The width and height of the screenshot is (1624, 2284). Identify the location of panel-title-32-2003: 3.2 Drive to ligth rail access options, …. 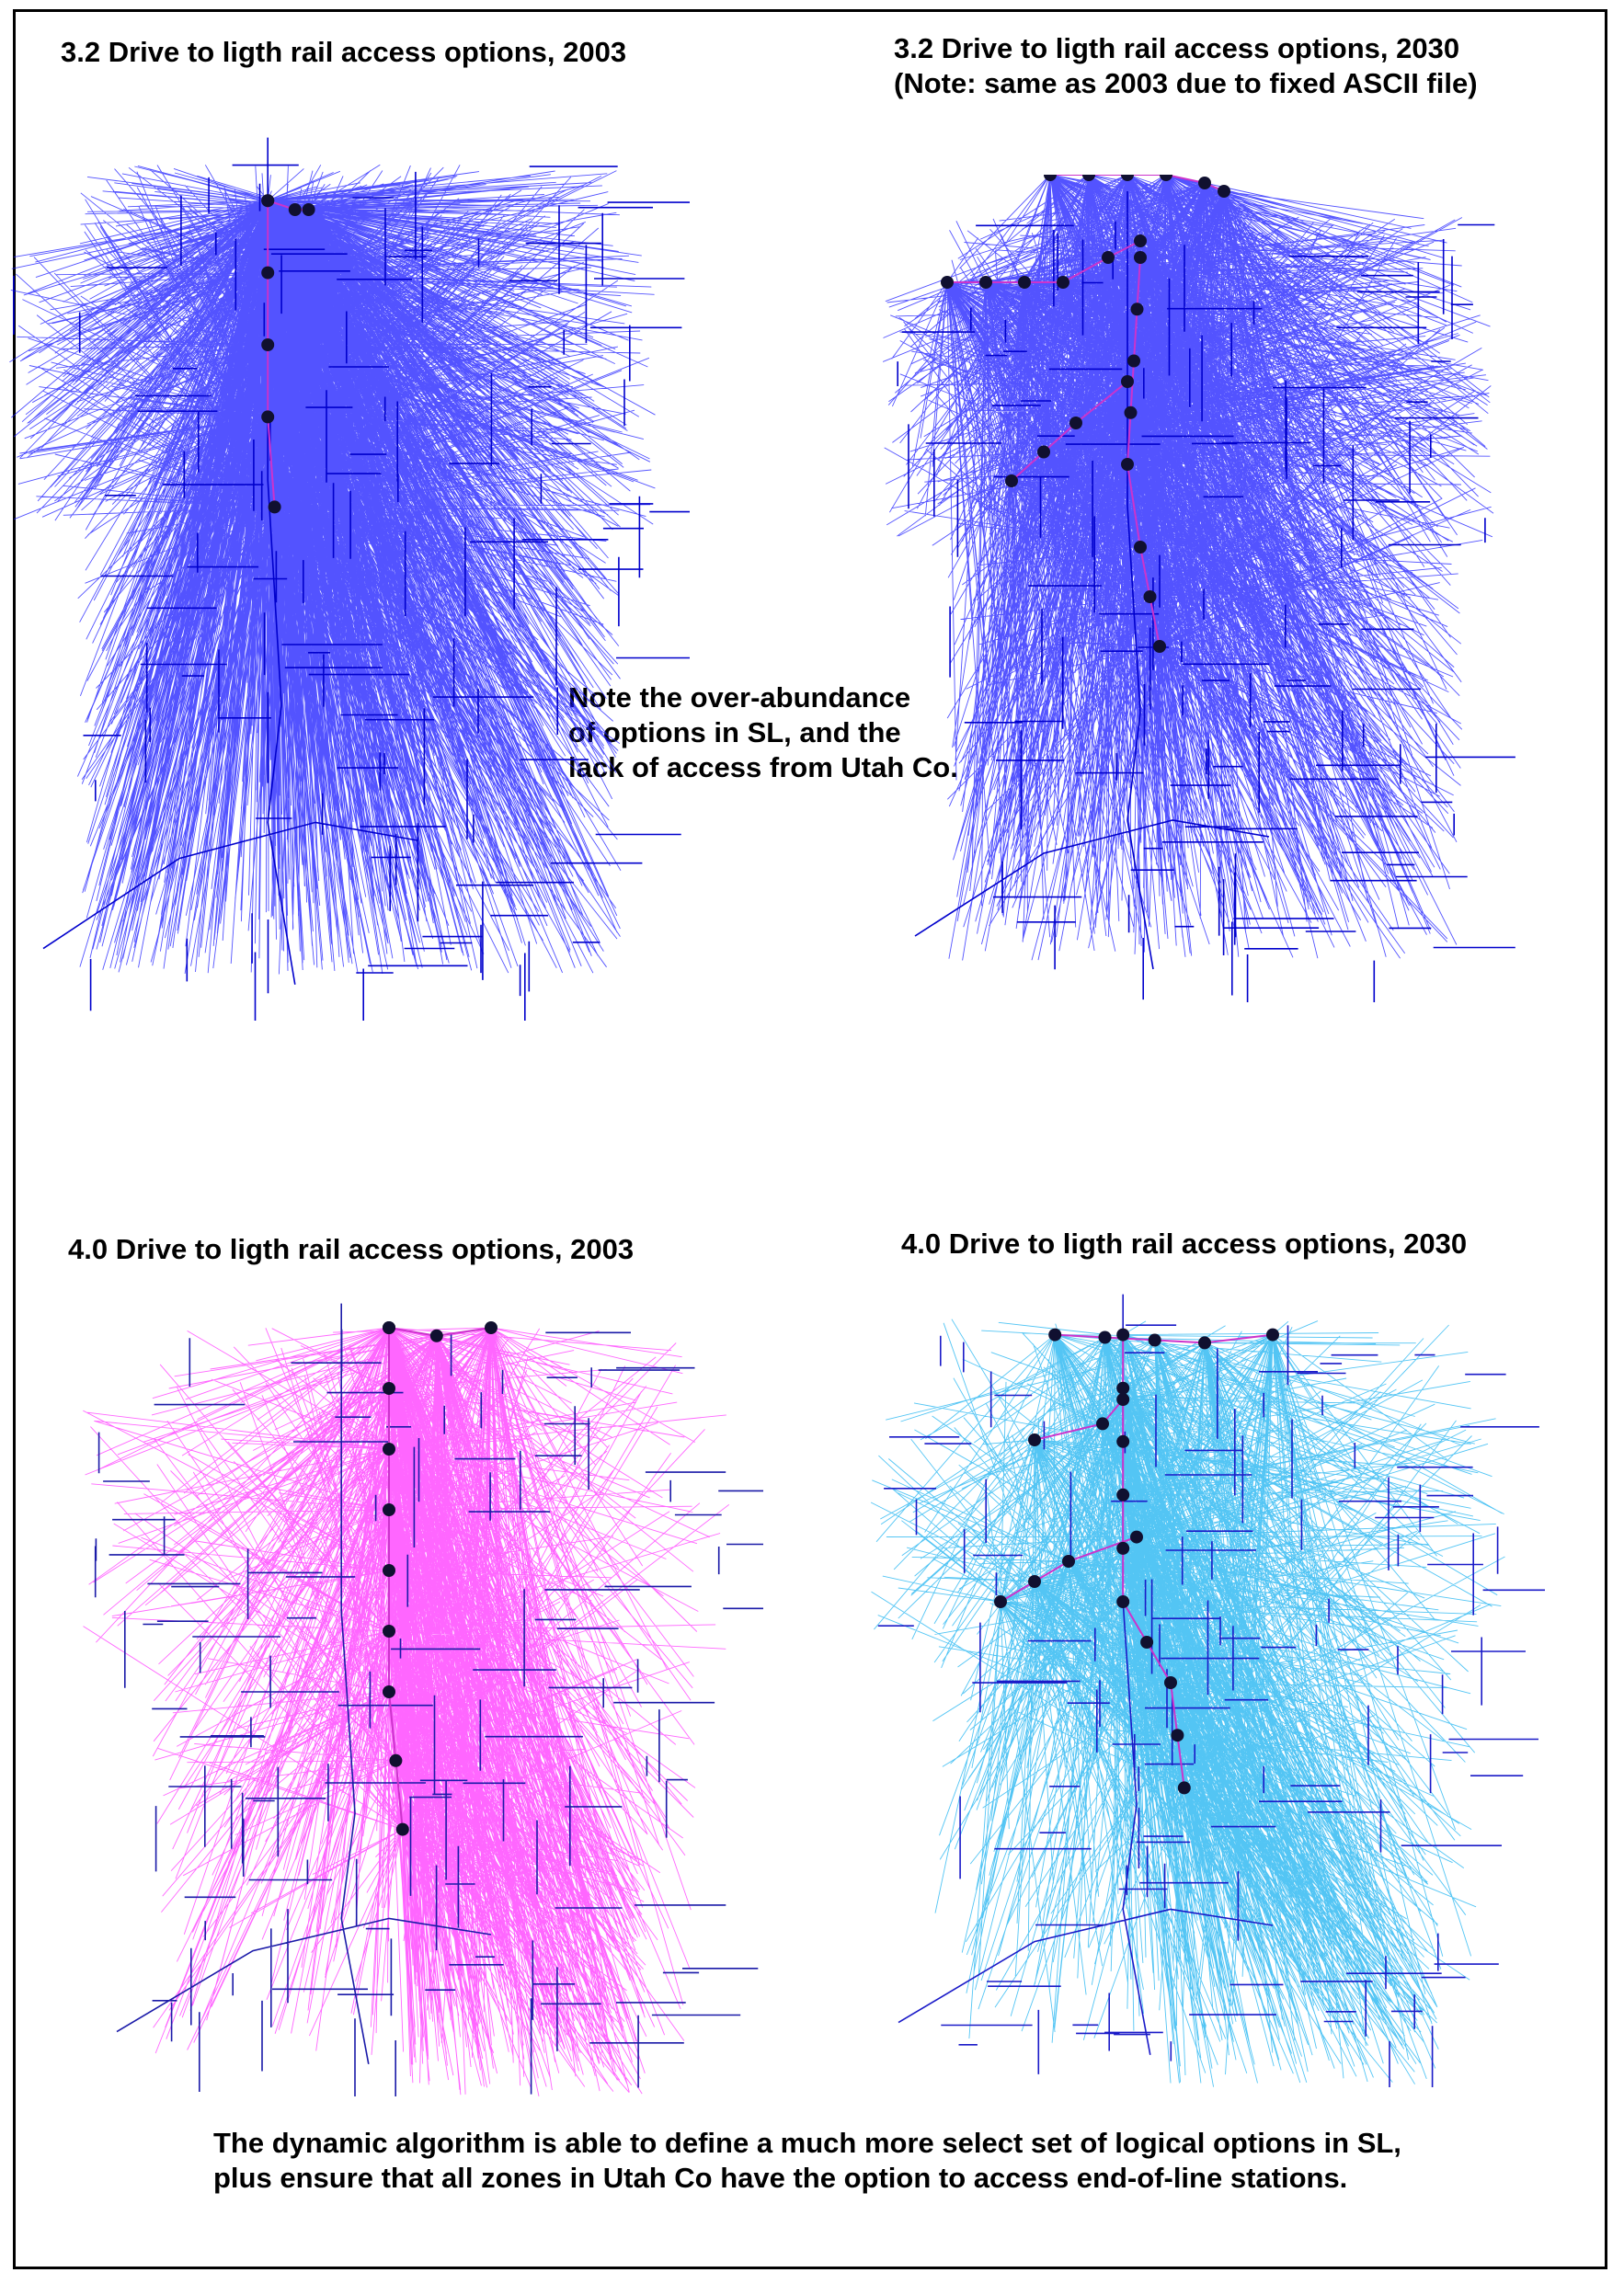
(344, 52).